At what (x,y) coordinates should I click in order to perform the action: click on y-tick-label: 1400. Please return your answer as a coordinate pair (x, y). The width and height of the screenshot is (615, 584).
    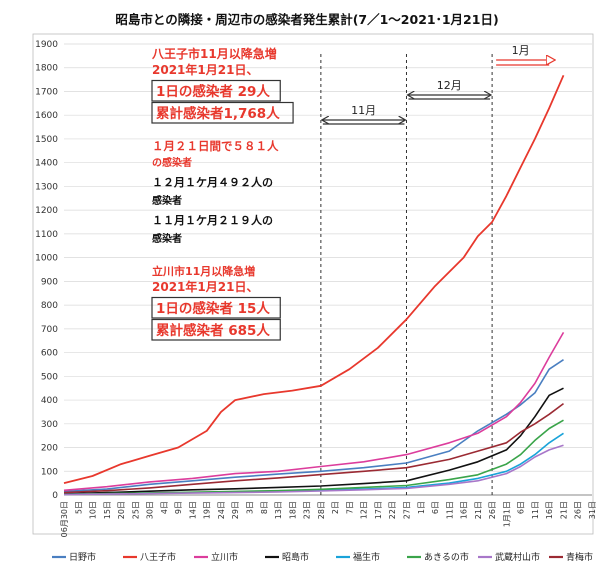
    Looking at the image, I should click on (46, 164).